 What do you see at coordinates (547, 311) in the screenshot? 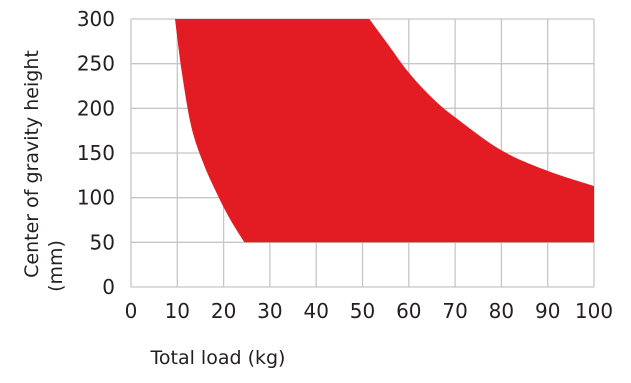
I see `x-tick-label: 90` at bounding box center [547, 311].